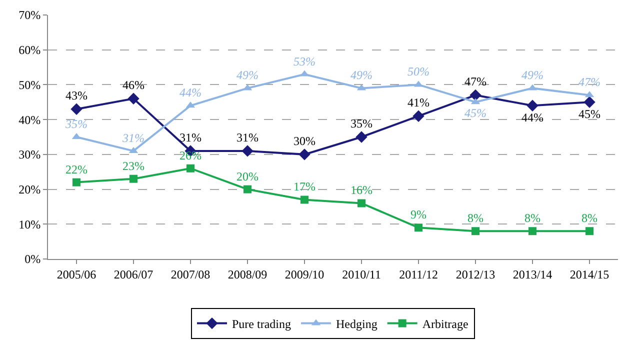  I want to click on data-label: 41%, so click(419, 102).